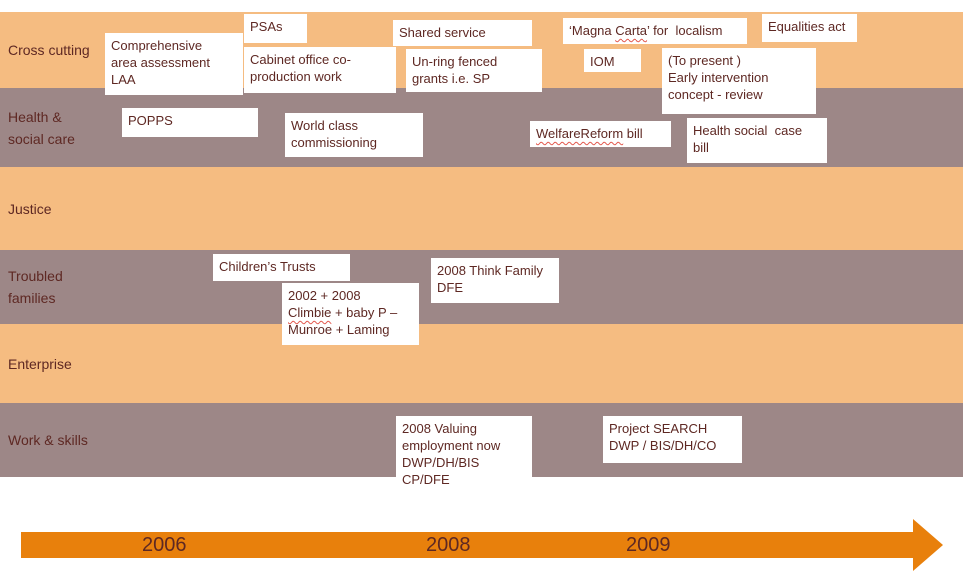 The width and height of the screenshot is (963, 573). I want to click on event-box-unring-fenced-grants: Un-ring fenced grants i.e. SP, so click(474, 70).